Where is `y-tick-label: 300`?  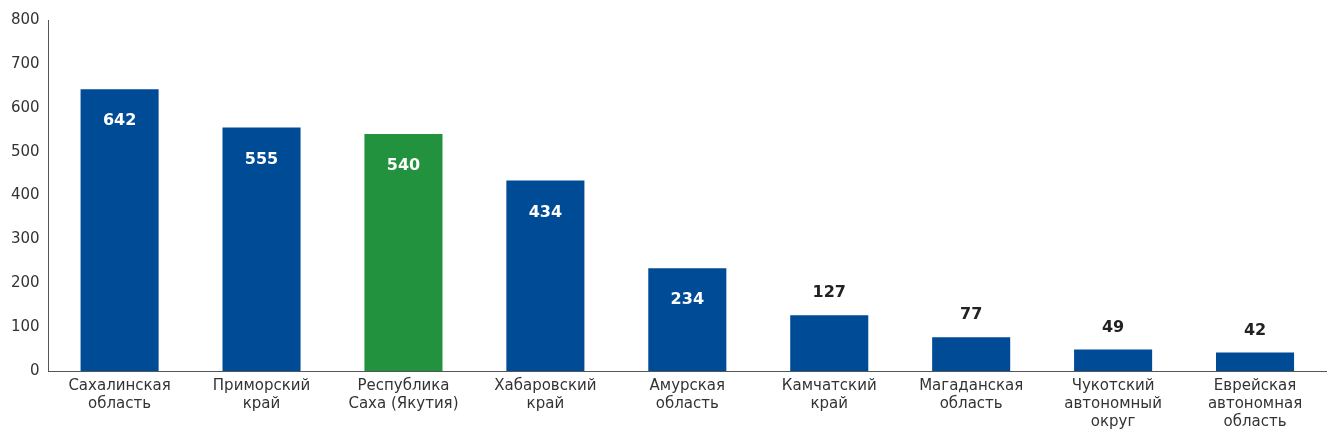 y-tick-label: 300 is located at coordinates (25, 238).